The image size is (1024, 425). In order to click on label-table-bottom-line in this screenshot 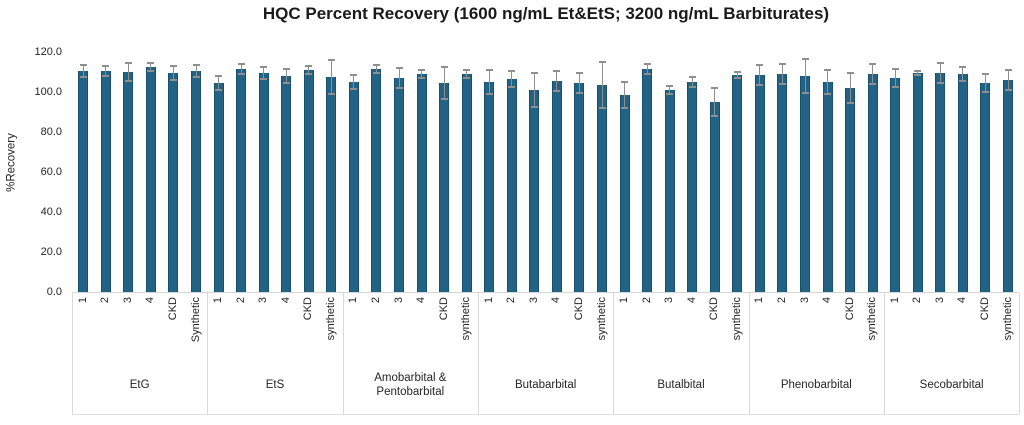, I will do `click(546, 414)`.